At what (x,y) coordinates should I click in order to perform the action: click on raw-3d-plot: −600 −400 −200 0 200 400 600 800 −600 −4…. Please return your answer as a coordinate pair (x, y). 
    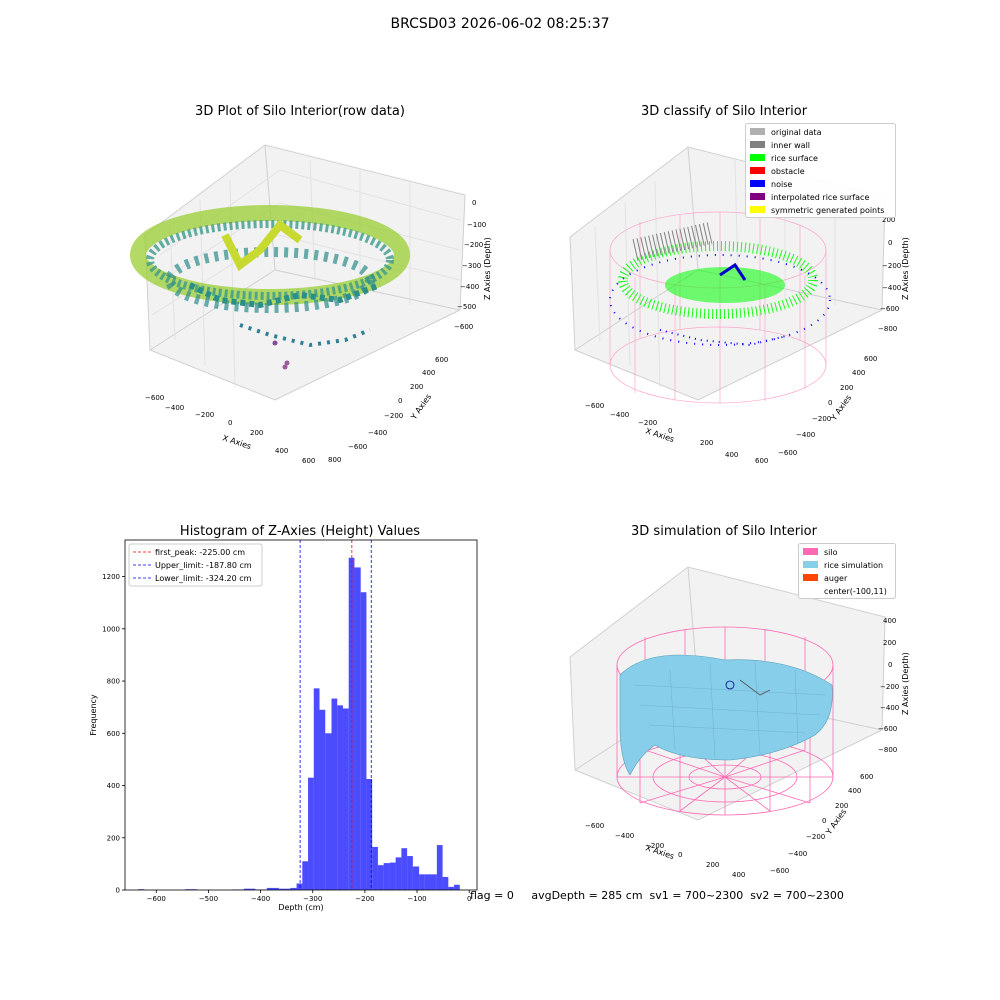
    Looking at the image, I should click on (311, 304).